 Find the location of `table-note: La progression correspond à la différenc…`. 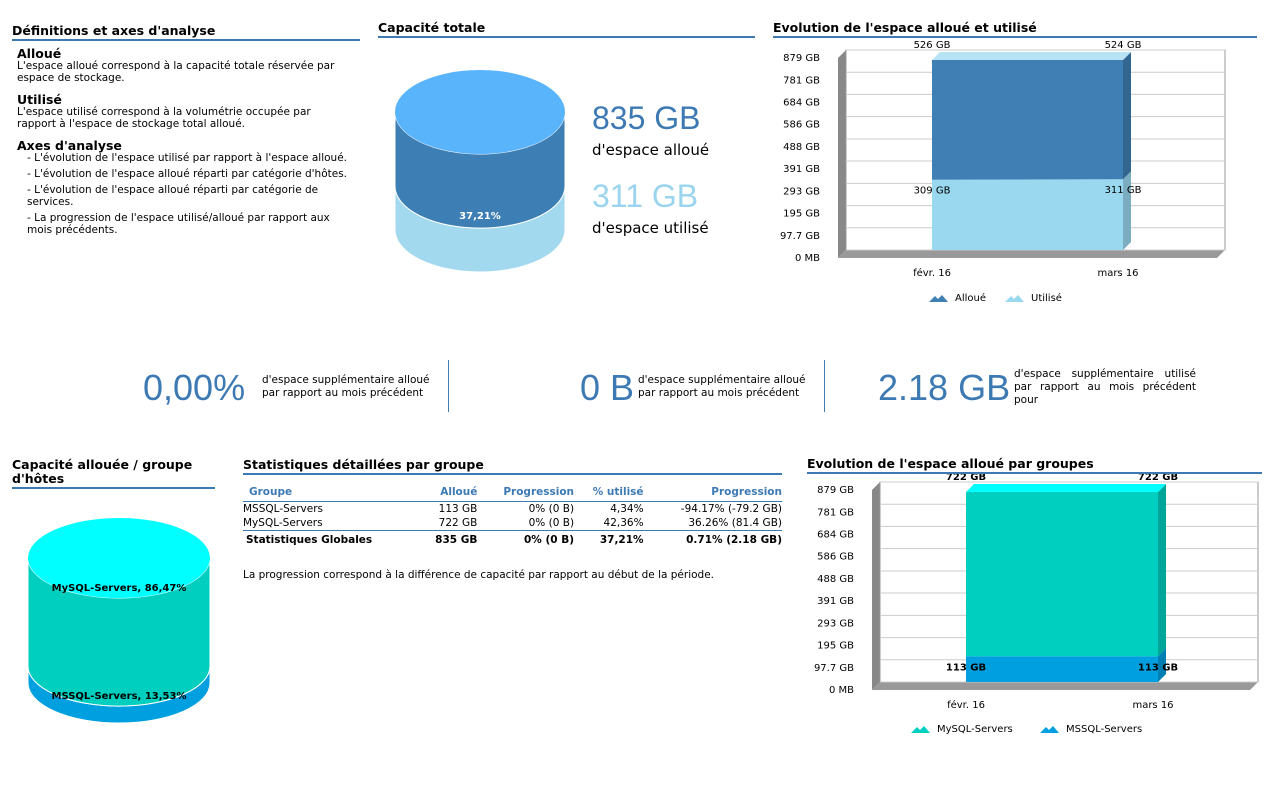

table-note: La progression correspond à la différenc… is located at coordinates (479, 575).